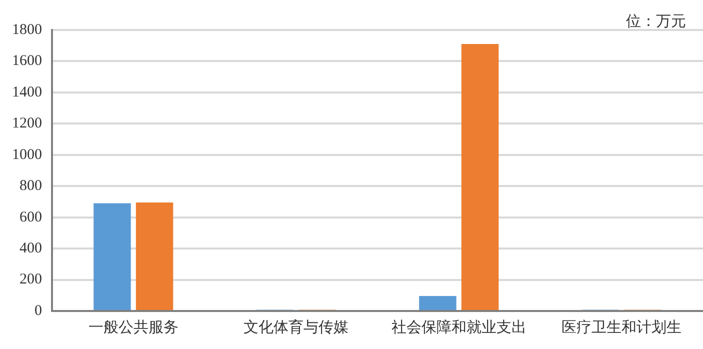 The image size is (703, 349). Describe the element at coordinates (31, 186) in the screenshot. I see `y-tick-label: 800` at that location.